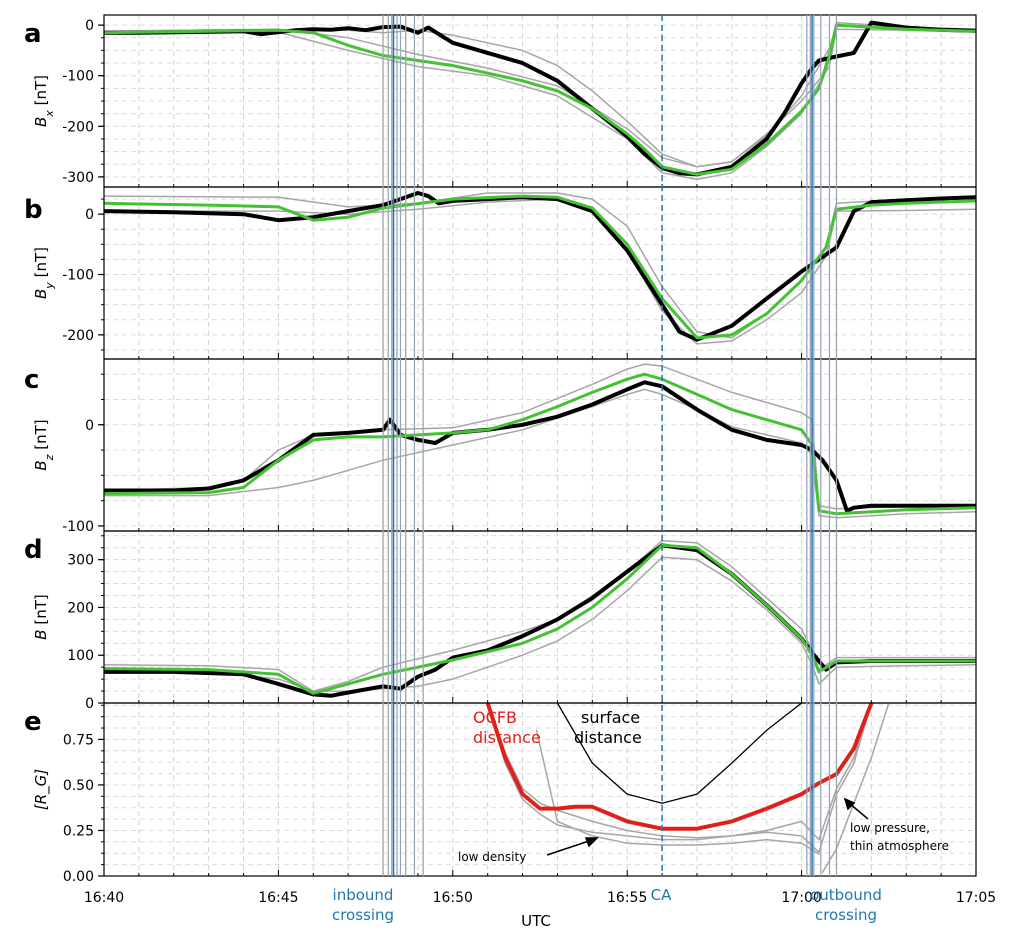  What do you see at coordinates (363, 915) in the screenshot?
I see `inbound-label-line2: crossing` at bounding box center [363, 915].